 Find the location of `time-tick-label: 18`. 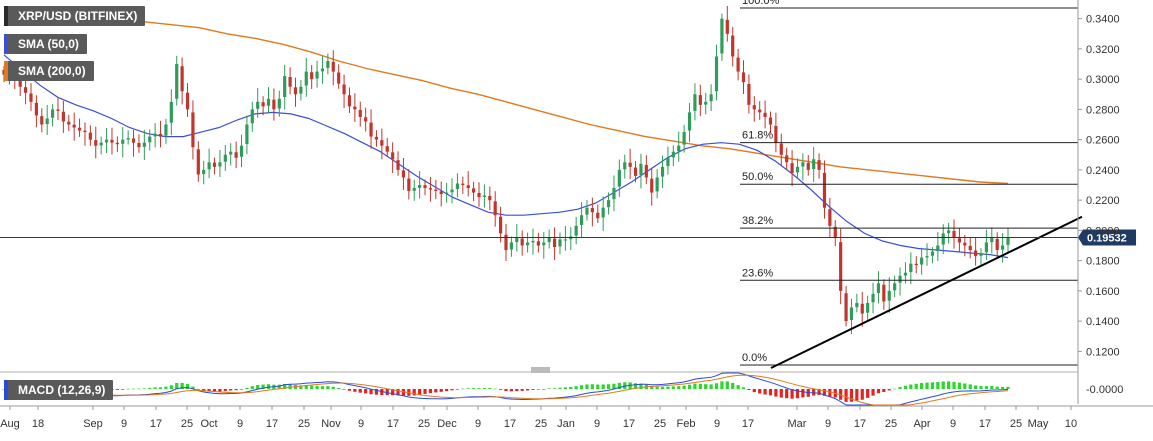

time-tick-label: 18 is located at coordinates (38, 424).